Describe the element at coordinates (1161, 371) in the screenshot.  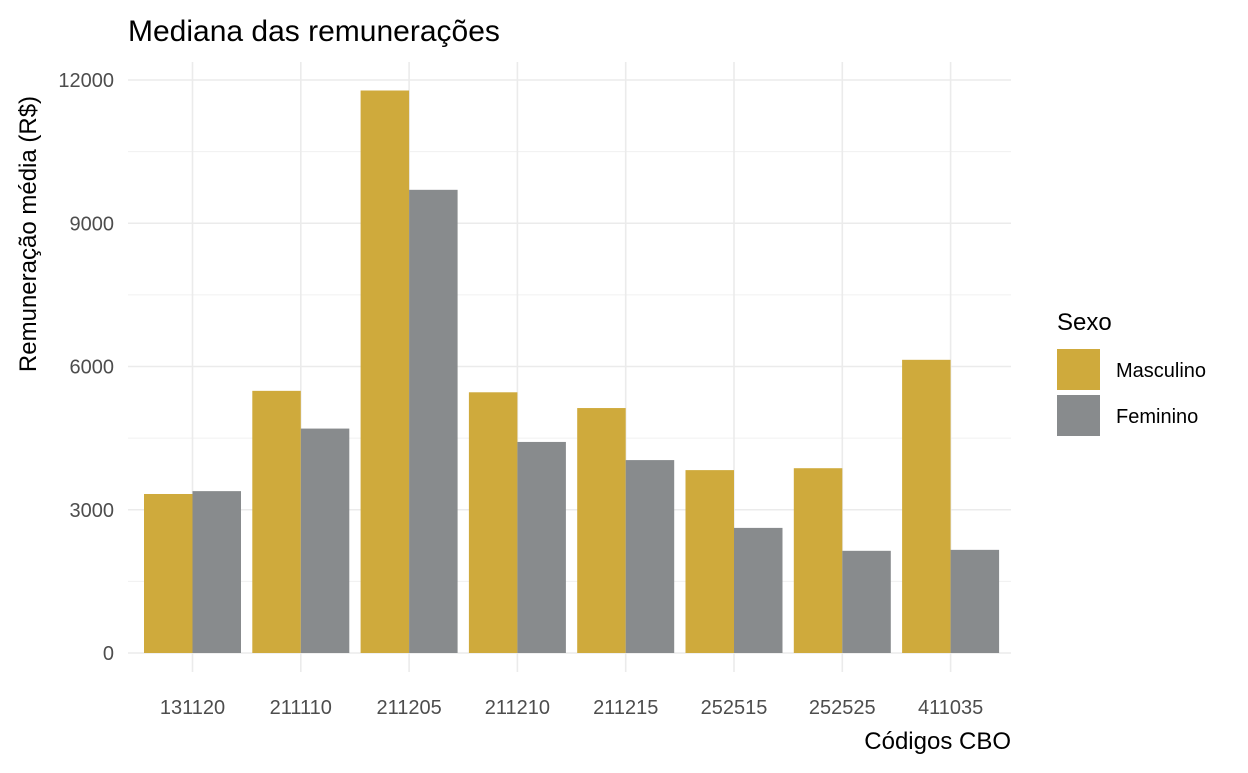
I see `legend-label-masculino: Masculino` at that location.